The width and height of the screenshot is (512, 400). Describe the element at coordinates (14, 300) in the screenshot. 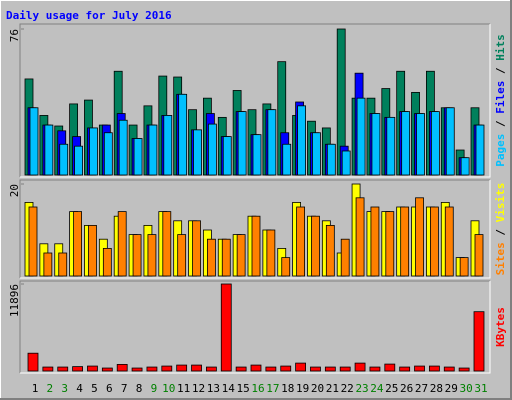

I see `y-tick-label: 11896` at that location.